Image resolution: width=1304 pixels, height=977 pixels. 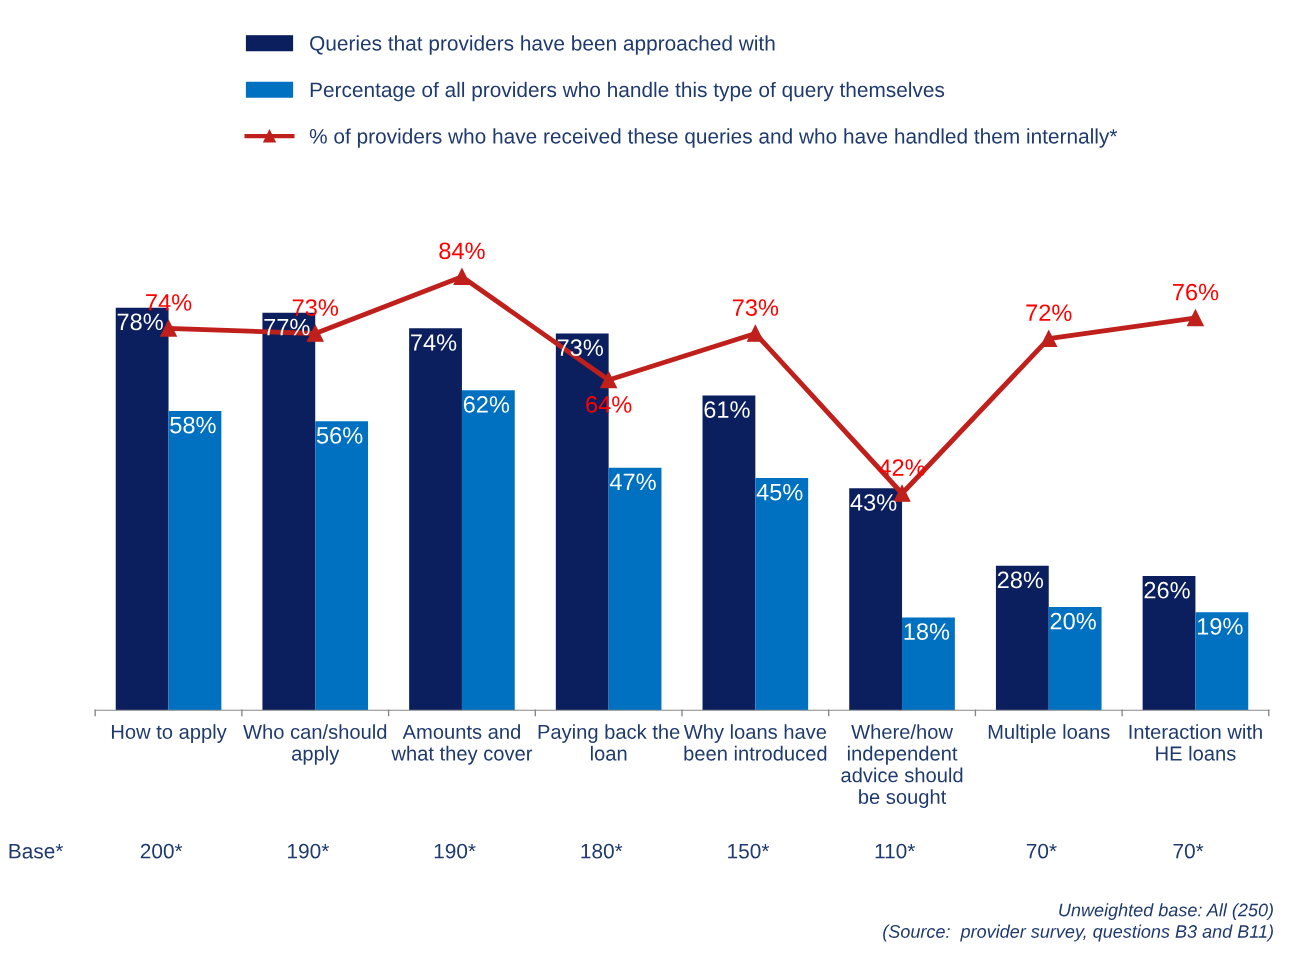 I want to click on data-label: 28%, so click(x=1020, y=580).